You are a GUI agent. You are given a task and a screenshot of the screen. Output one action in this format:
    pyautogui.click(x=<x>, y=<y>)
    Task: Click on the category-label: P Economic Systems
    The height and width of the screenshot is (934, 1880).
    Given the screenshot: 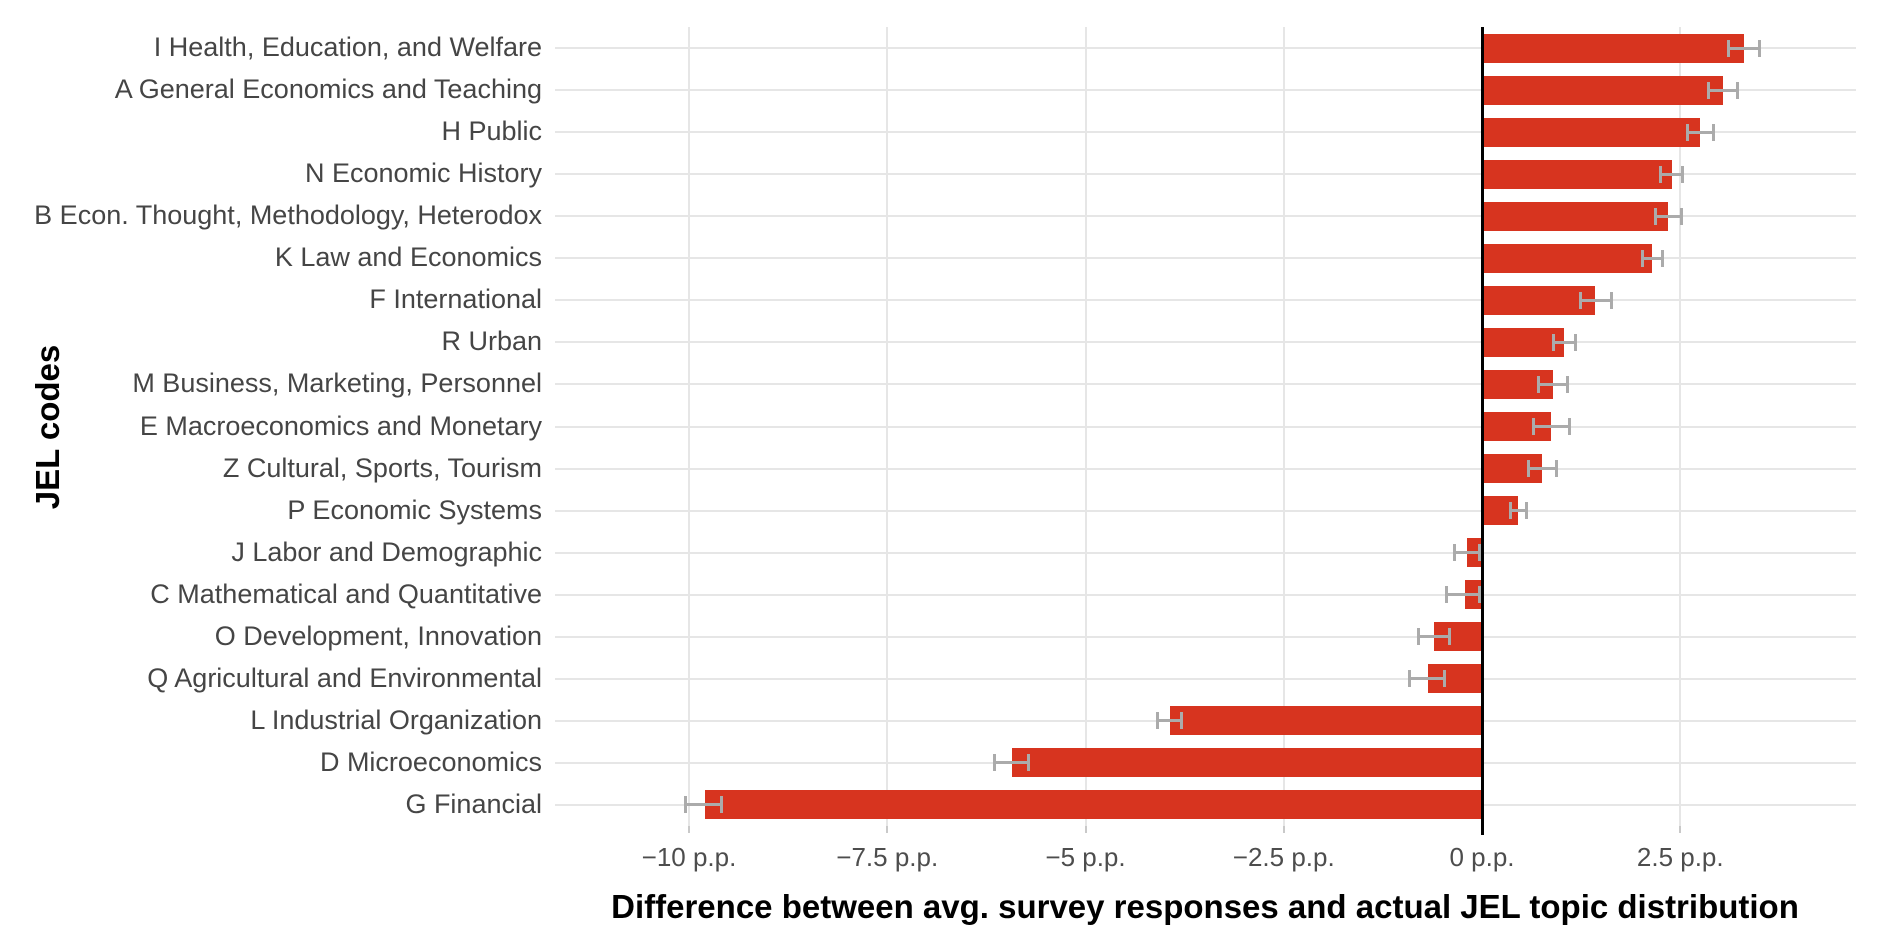 What is the action you would take?
    pyautogui.click(x=414, y=509)
    